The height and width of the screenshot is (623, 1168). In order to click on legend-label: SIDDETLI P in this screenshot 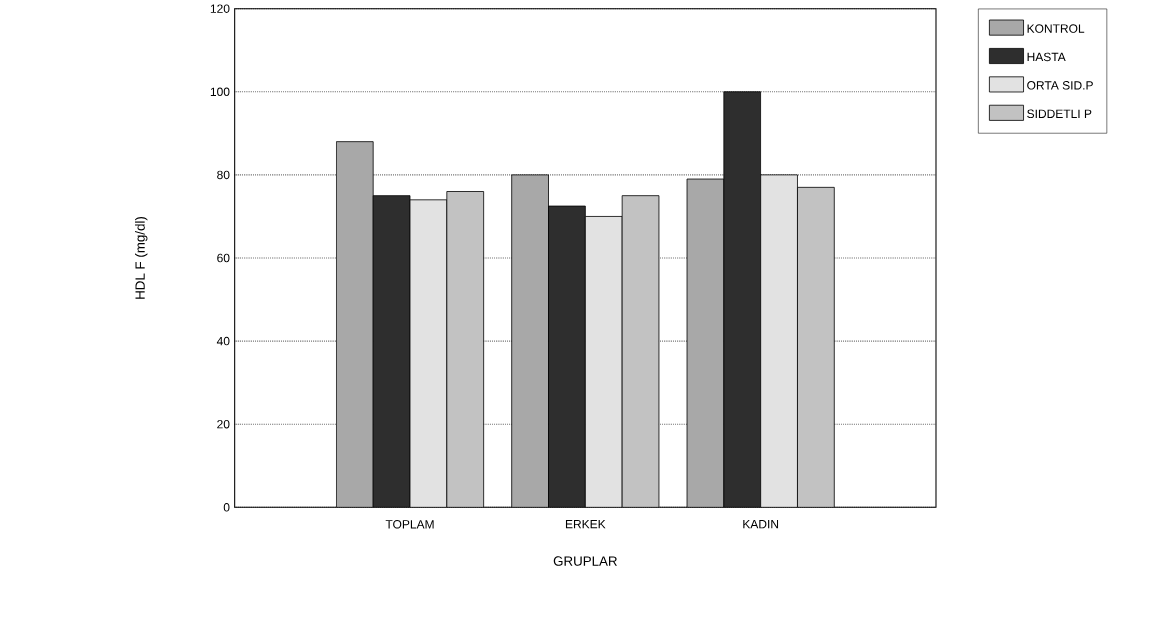, I will do `click(1059, 114)`.